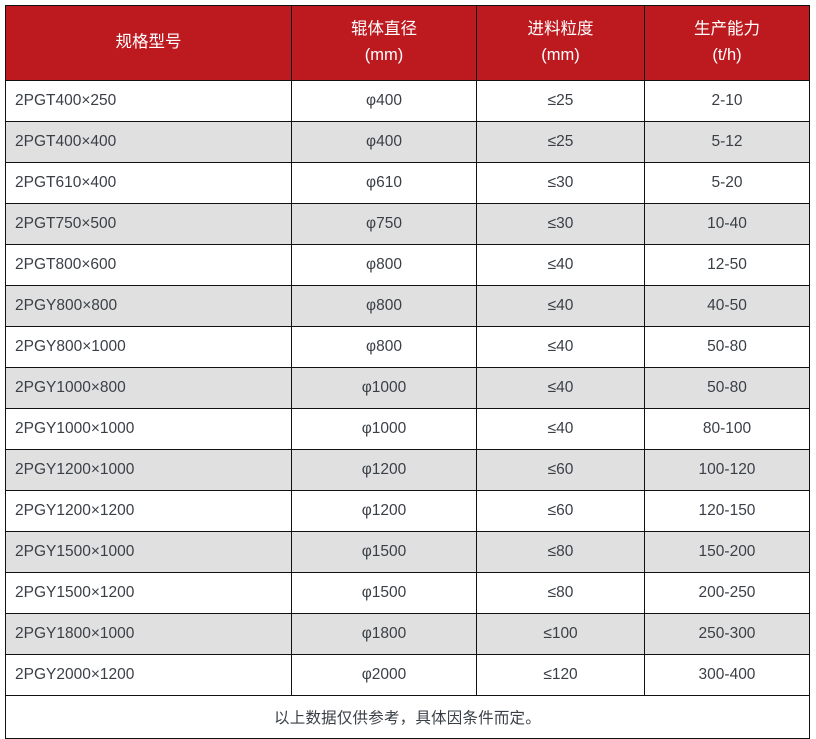  What do you see at coordinates (148, 224) in the screenshot?
I see `cell-model: 2PGT750×500` at bounding box center [148, 224].